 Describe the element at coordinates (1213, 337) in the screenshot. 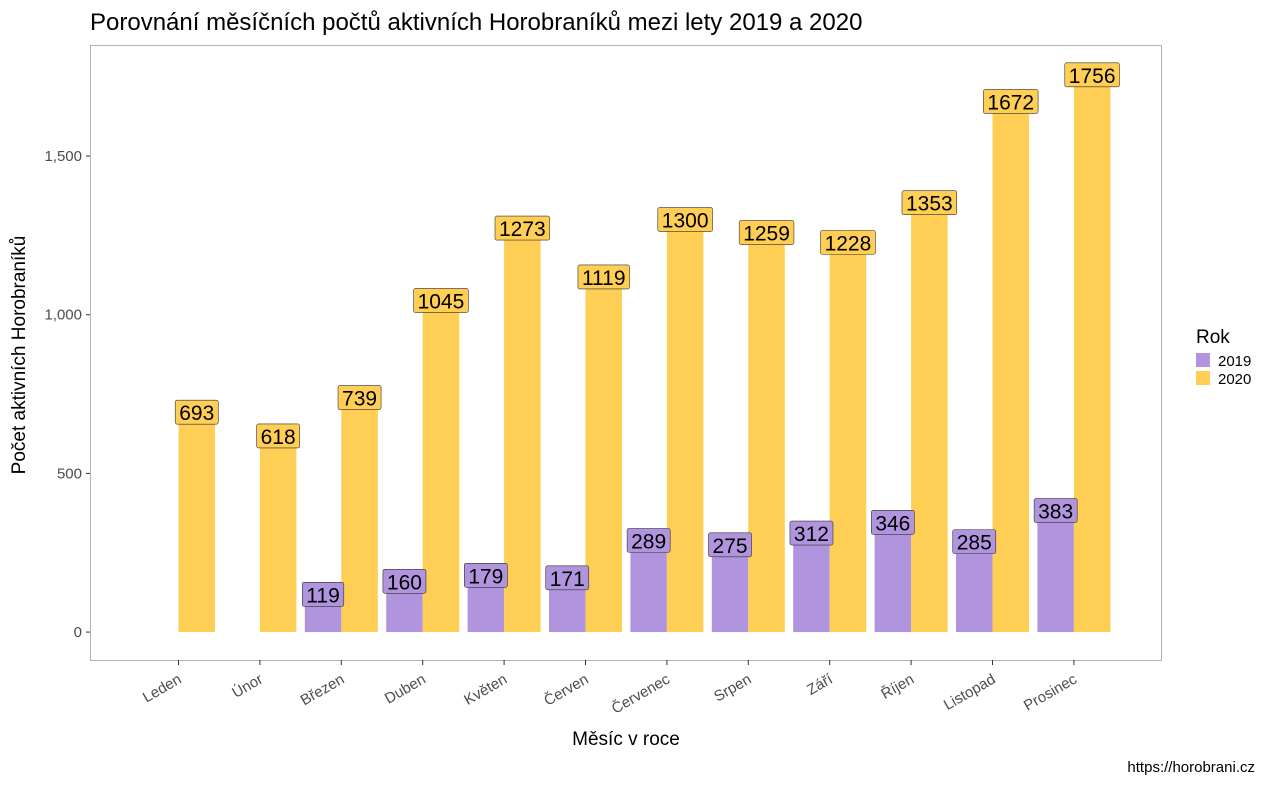

I see `legend-title: Rok` at that location.